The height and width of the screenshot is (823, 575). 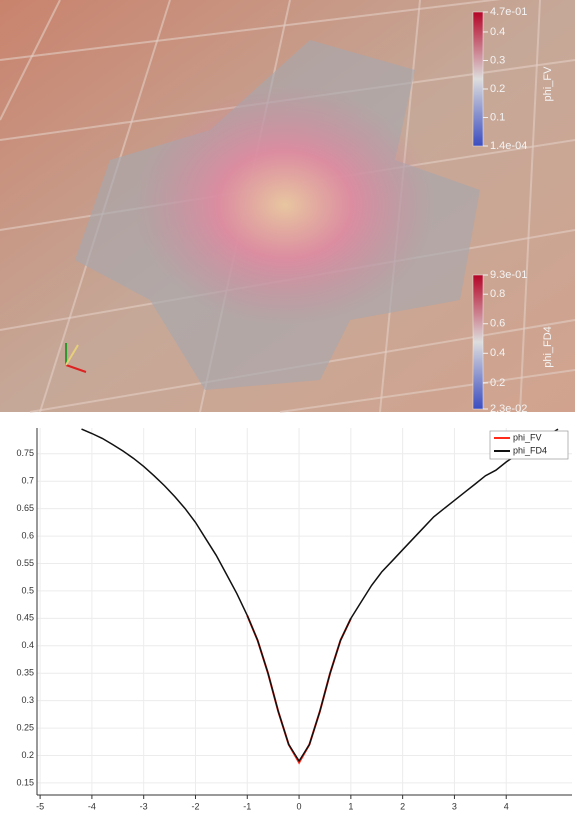 What do you see at coordinates (25, 563) in the screenshot?
I see `y-tick-label: 0.55` at bounding box center [25, 563].